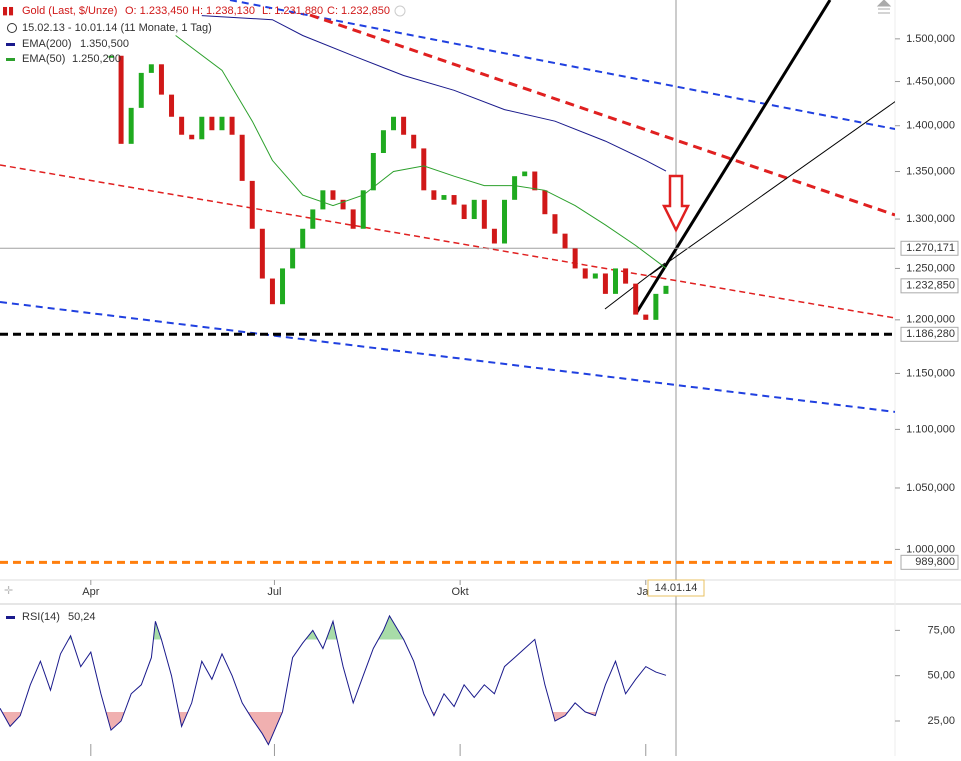  Describe the element at coordinates (941, 676) in the screenshot. I see `y-tick-label: 50,00` at that location.